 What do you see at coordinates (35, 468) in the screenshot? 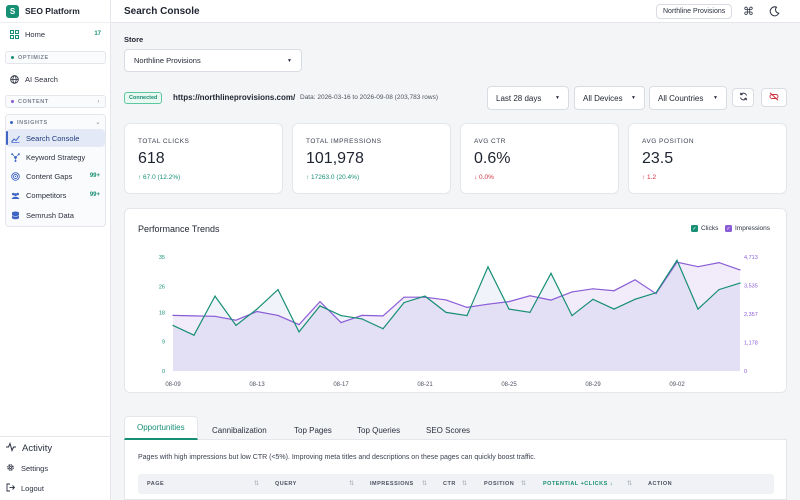
I see `sidebar-item-label: Settings` at bounding box center [35, 468].